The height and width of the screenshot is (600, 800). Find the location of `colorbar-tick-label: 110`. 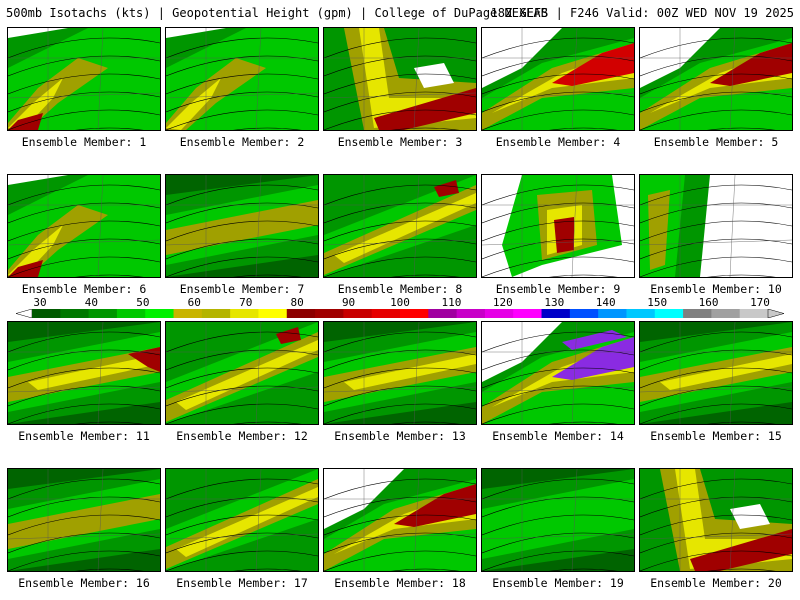

colorbar-tick-label: 110 is located at coordinates (451, 302).